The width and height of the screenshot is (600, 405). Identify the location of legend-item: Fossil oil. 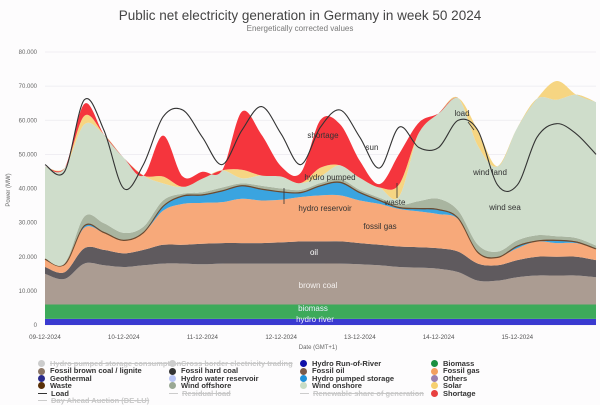
(362, 371).